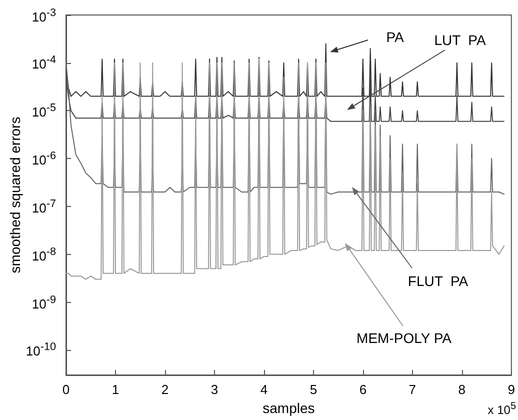 This screenshot has height=420, width=518. Describe the element at coordinates (66, 389) in the screenshot. I see `x-tick-label: 0` at that location.